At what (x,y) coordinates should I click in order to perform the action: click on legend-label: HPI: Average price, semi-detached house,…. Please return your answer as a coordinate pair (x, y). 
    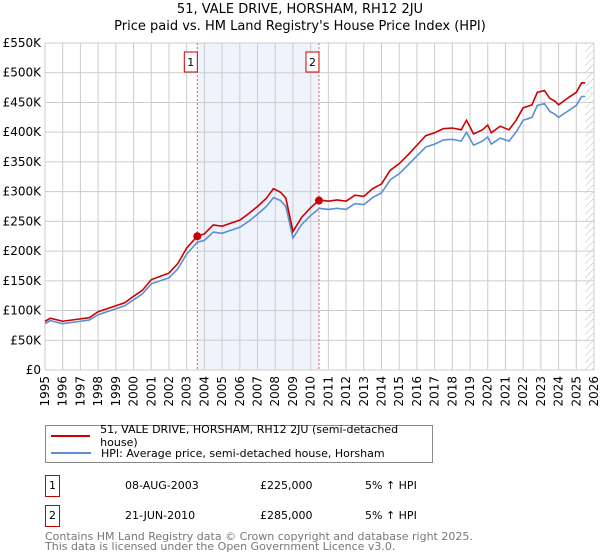
    Looking at the image, I should click on (243, 453).